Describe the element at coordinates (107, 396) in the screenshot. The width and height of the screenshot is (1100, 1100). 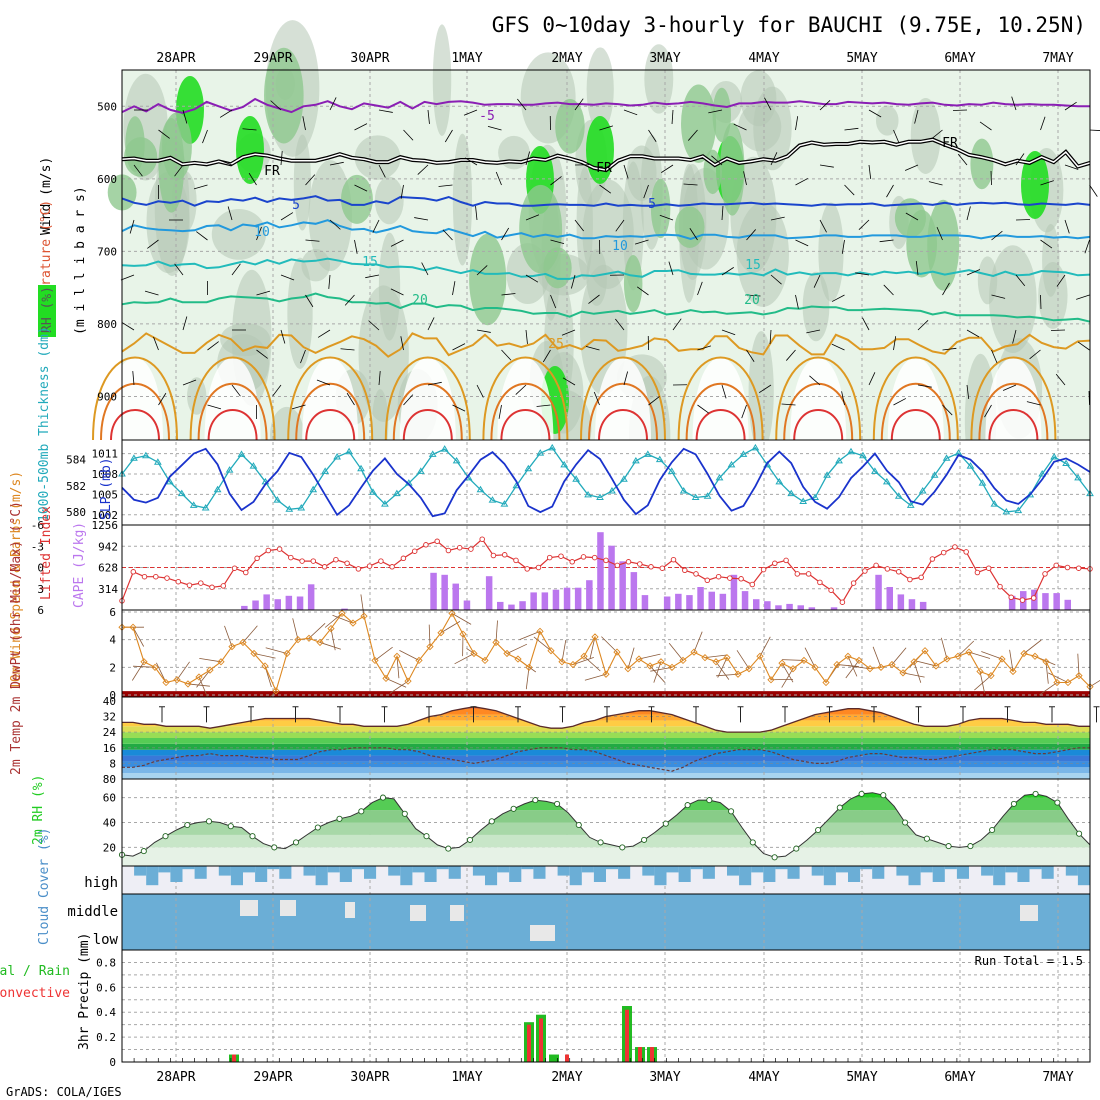
I see `pressure-tick-label: 900` at that location.